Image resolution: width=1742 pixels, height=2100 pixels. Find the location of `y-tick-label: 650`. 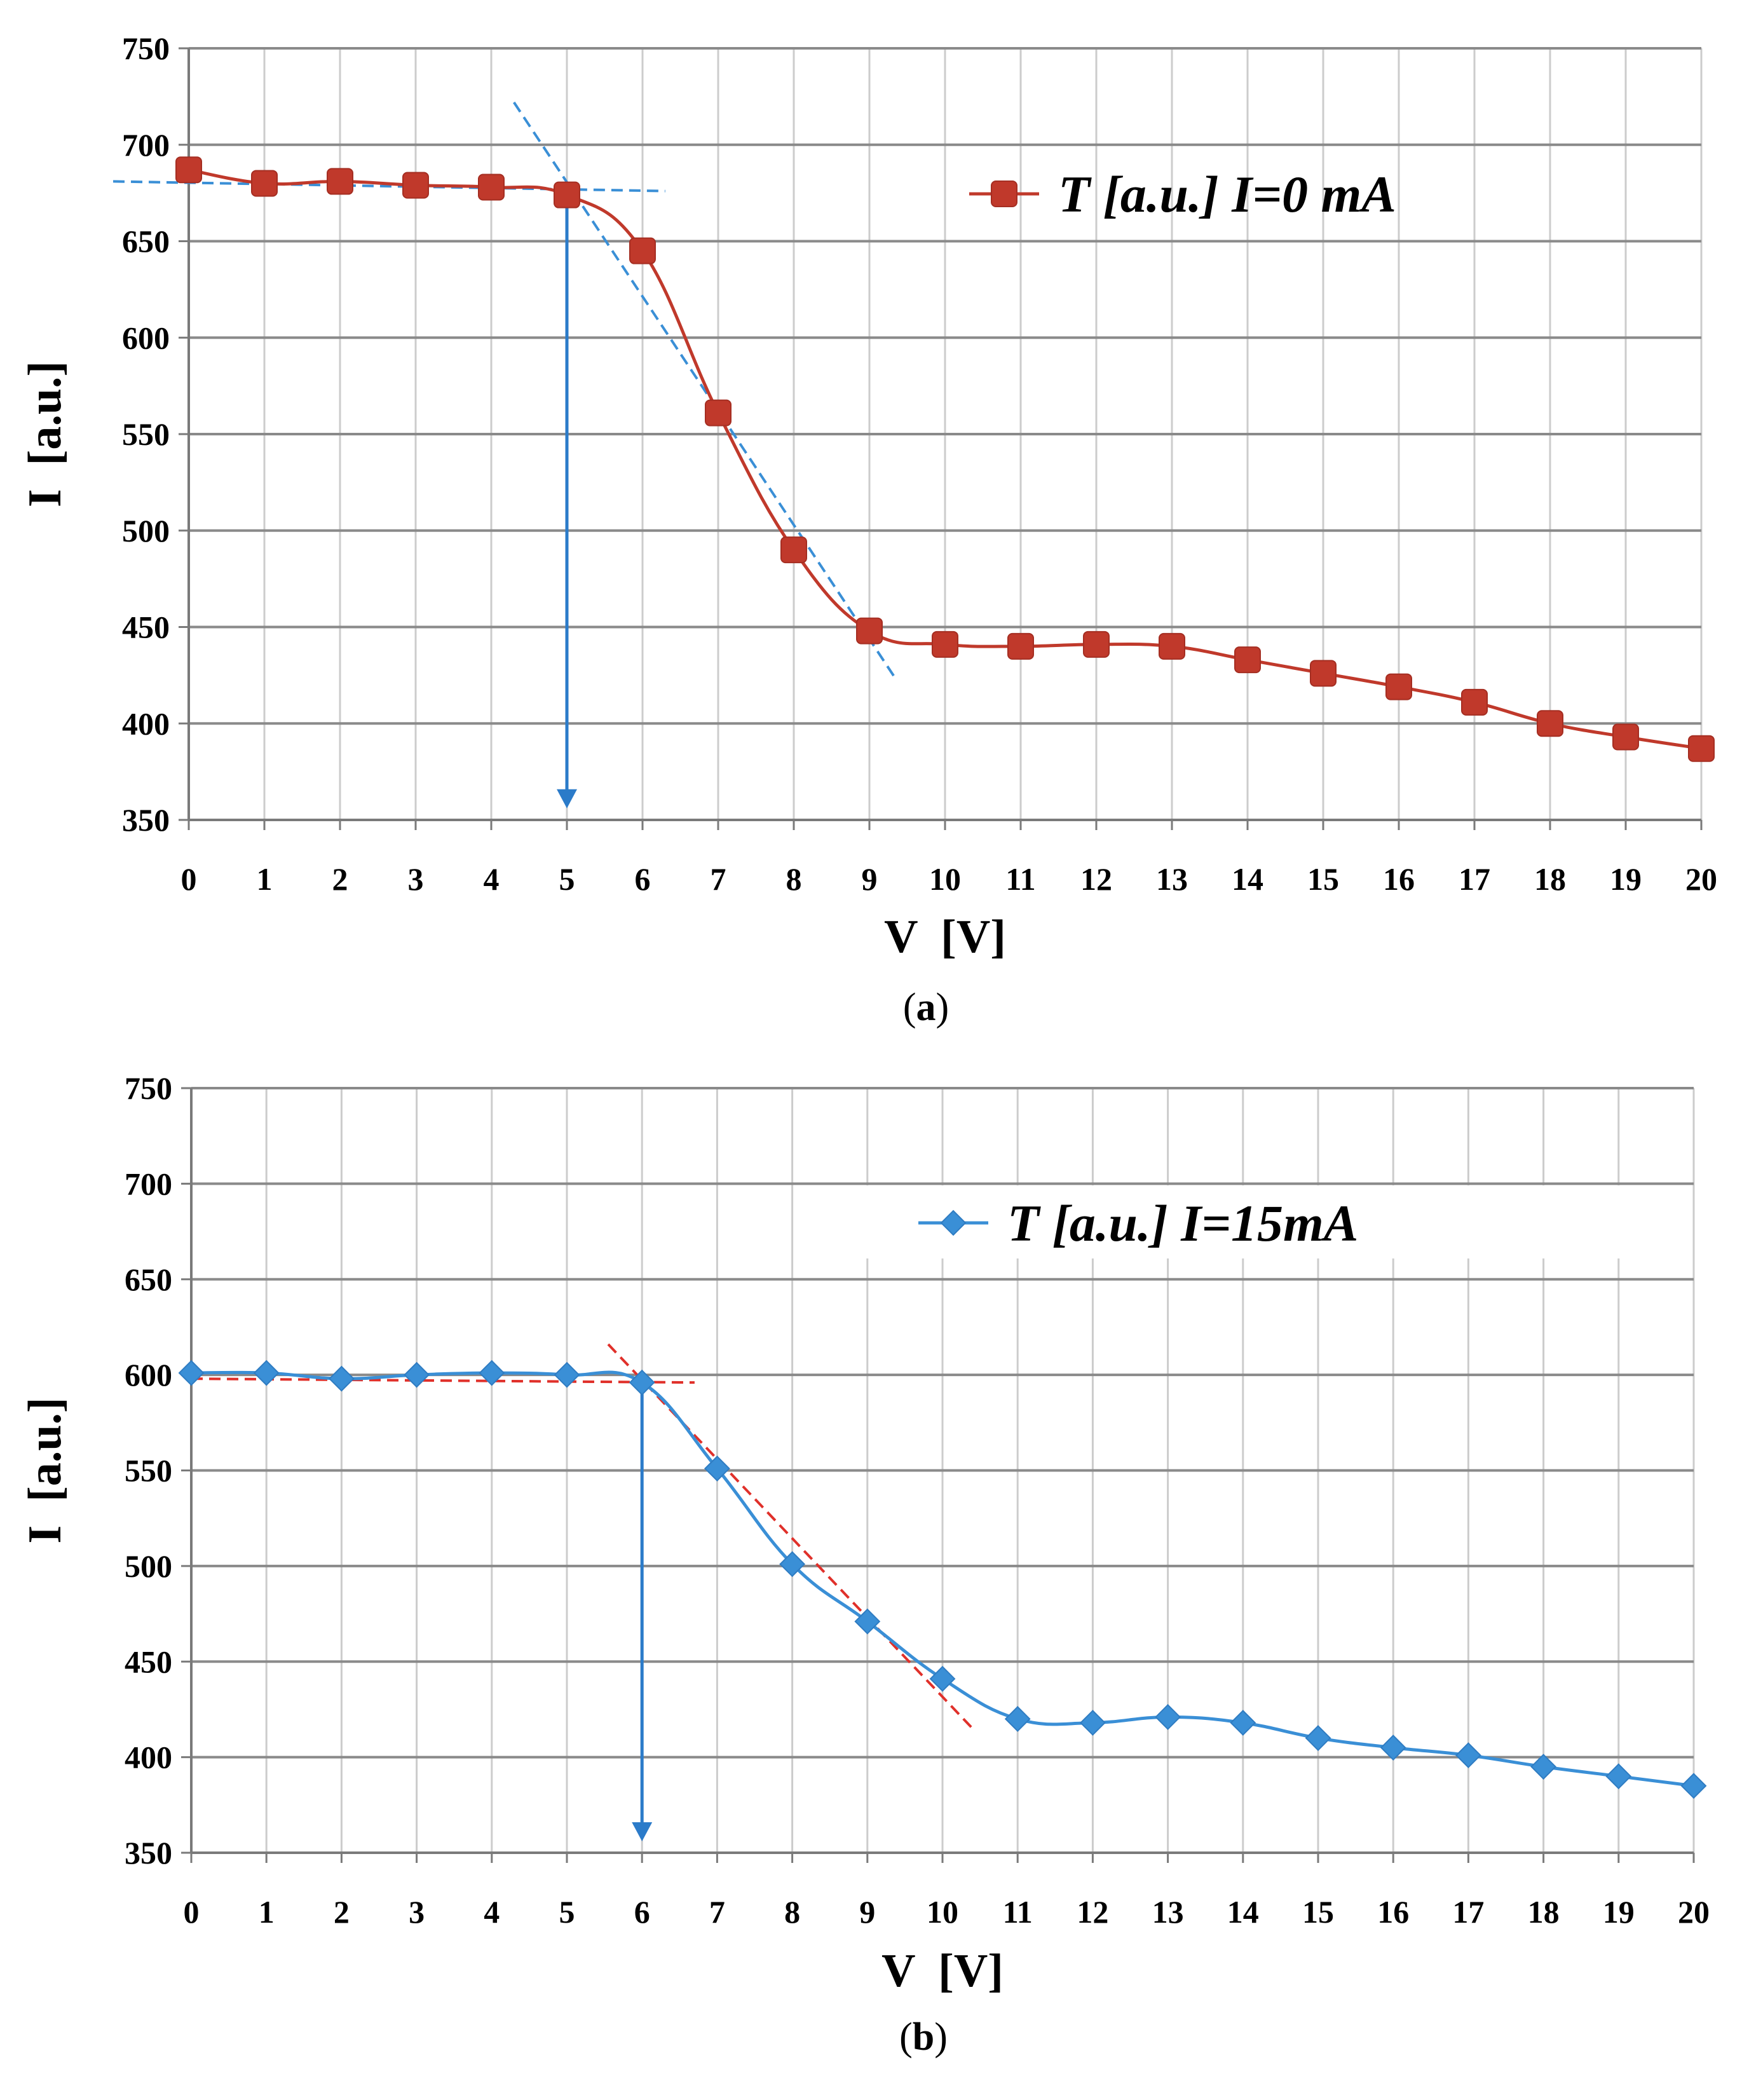

y-tick-label: 650 is located at coordinates (146, 241).